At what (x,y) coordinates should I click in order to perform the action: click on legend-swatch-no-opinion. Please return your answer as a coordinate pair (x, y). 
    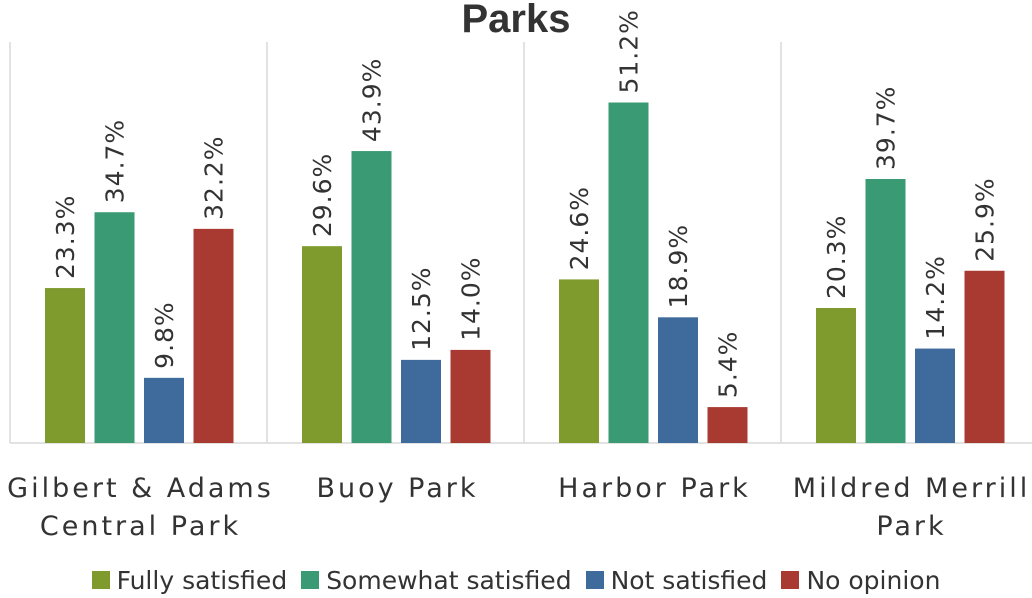
    Looking at the image, I should click on (790, 580).